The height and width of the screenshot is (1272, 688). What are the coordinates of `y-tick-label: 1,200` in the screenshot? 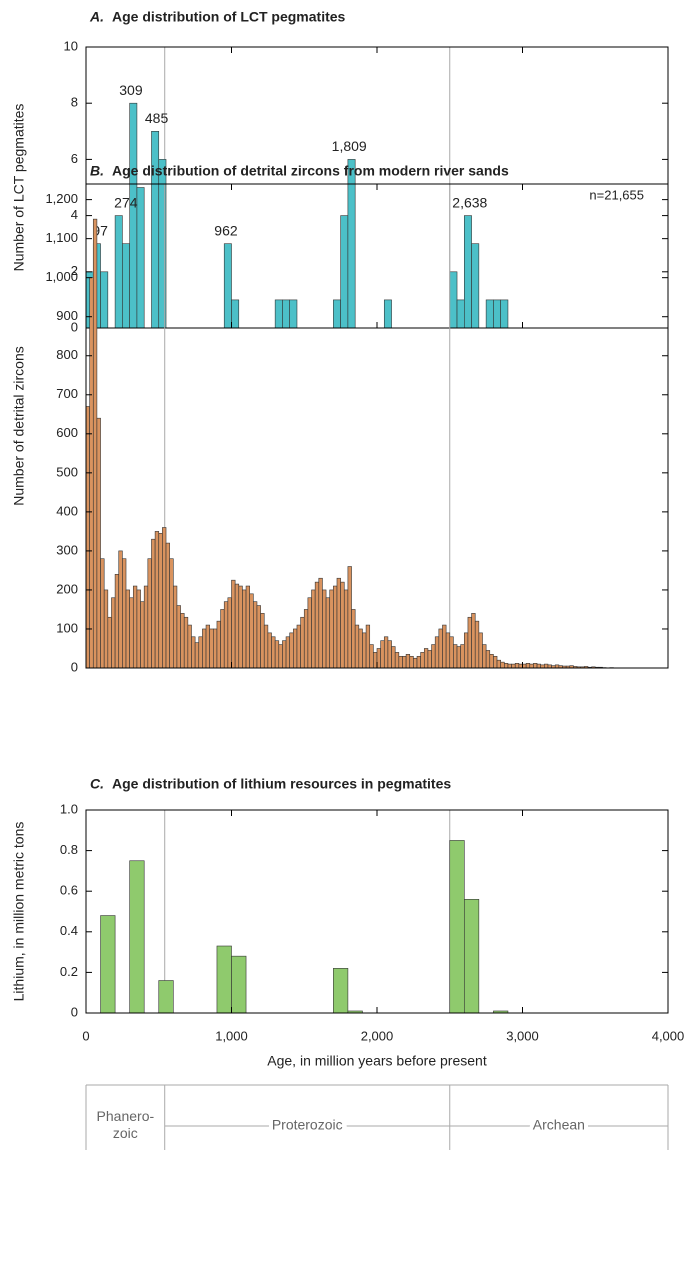 It's located at (61, 198).